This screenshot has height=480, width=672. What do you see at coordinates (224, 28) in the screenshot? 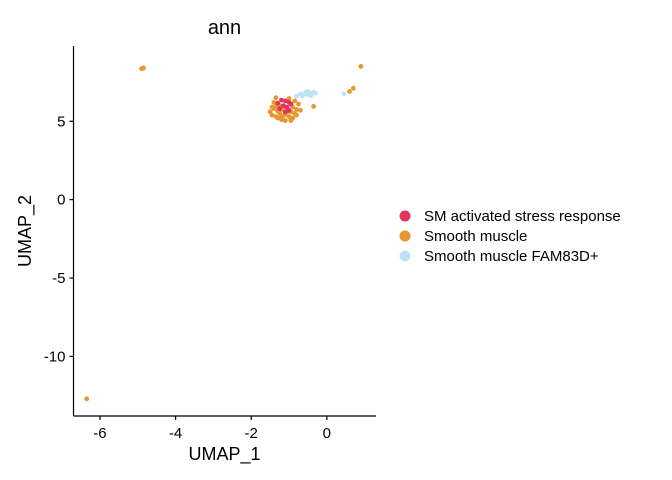
I see `chart-title: ann` at bounding box center [224, 28].